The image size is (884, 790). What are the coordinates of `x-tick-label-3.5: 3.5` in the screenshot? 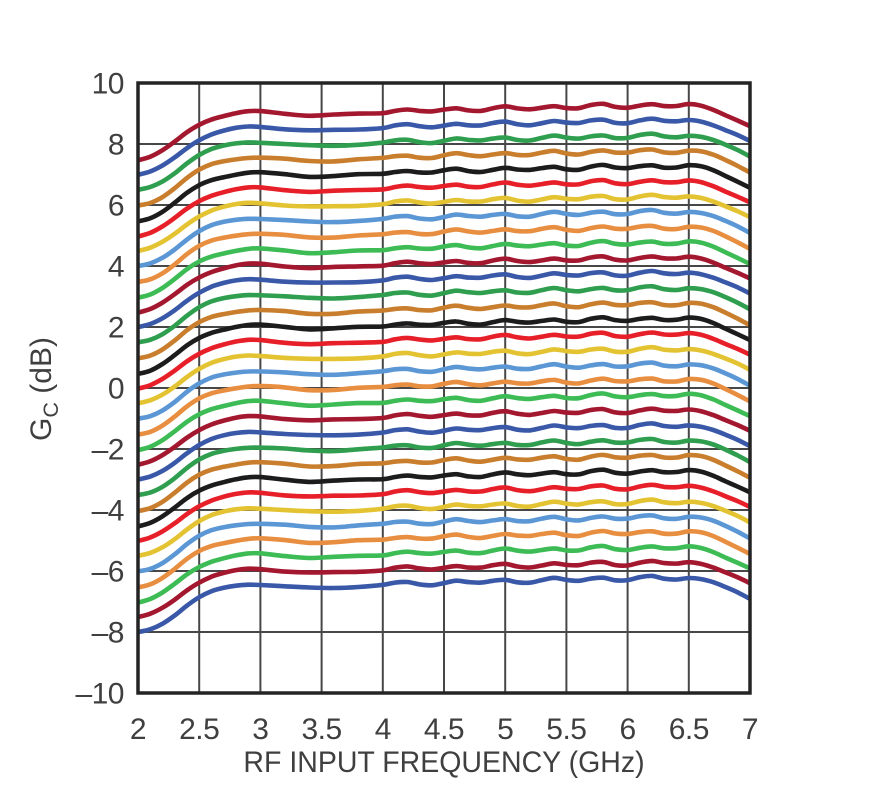 It's located at (321, 729).